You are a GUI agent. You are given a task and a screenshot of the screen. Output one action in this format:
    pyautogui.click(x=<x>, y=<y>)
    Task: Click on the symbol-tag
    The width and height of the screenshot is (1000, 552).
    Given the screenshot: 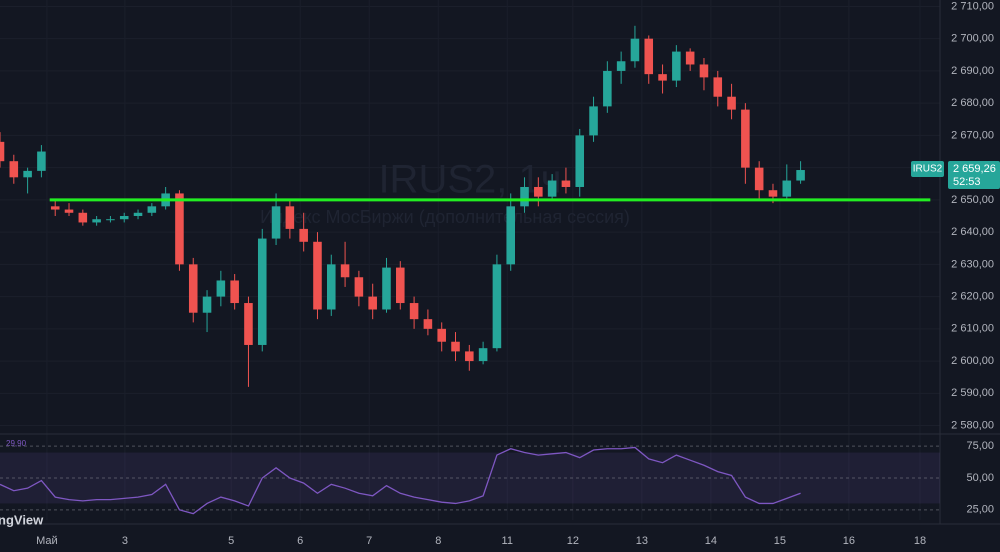 What is the action you would take?
    pyautogui.click(x=927, y=169)
    